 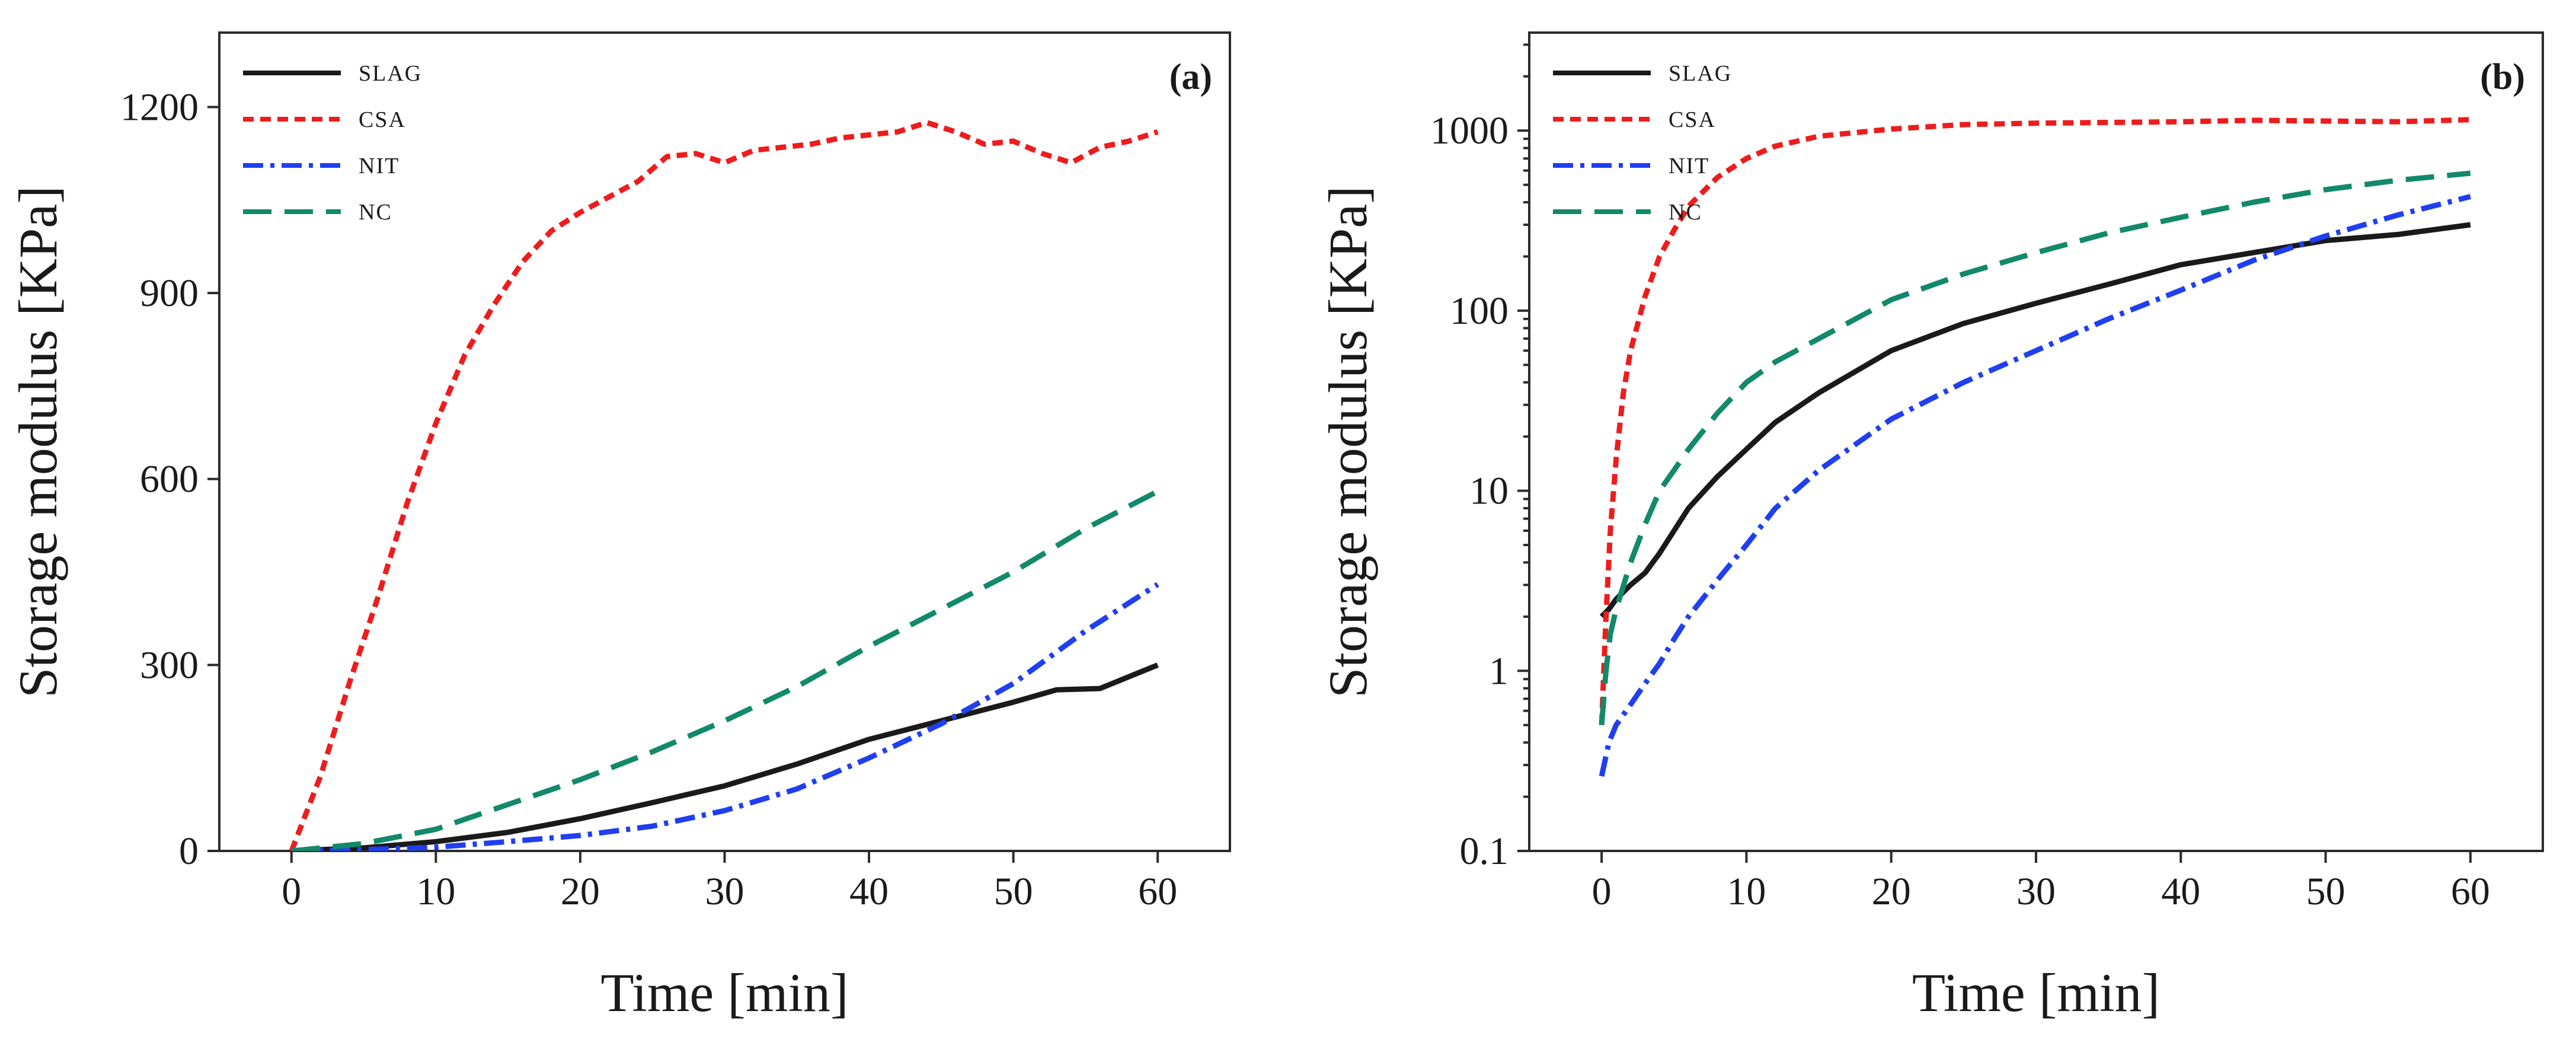 I want to click on y-tick-label: 100, so click(x=1479, y=311).